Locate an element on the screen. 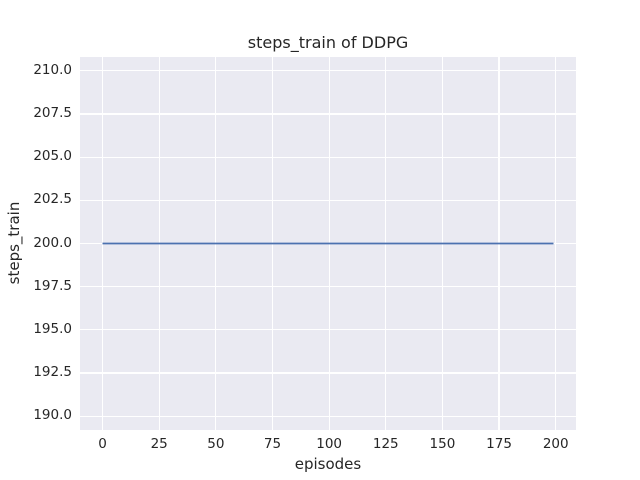 This screenshot has width=640, height=480. x-axis-label: episodes is located at coordinates (328, 464).